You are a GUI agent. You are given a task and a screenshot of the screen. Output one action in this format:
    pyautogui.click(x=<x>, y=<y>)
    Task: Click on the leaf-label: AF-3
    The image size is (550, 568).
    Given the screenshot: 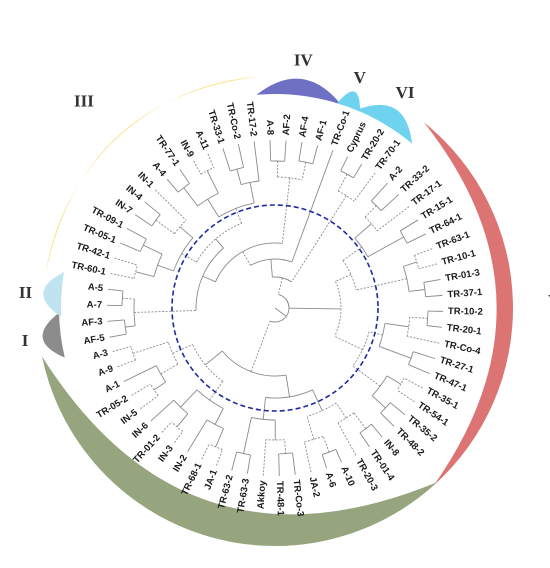 What is the action you would take?
    pyautogui.click(x=92, y=322)
    